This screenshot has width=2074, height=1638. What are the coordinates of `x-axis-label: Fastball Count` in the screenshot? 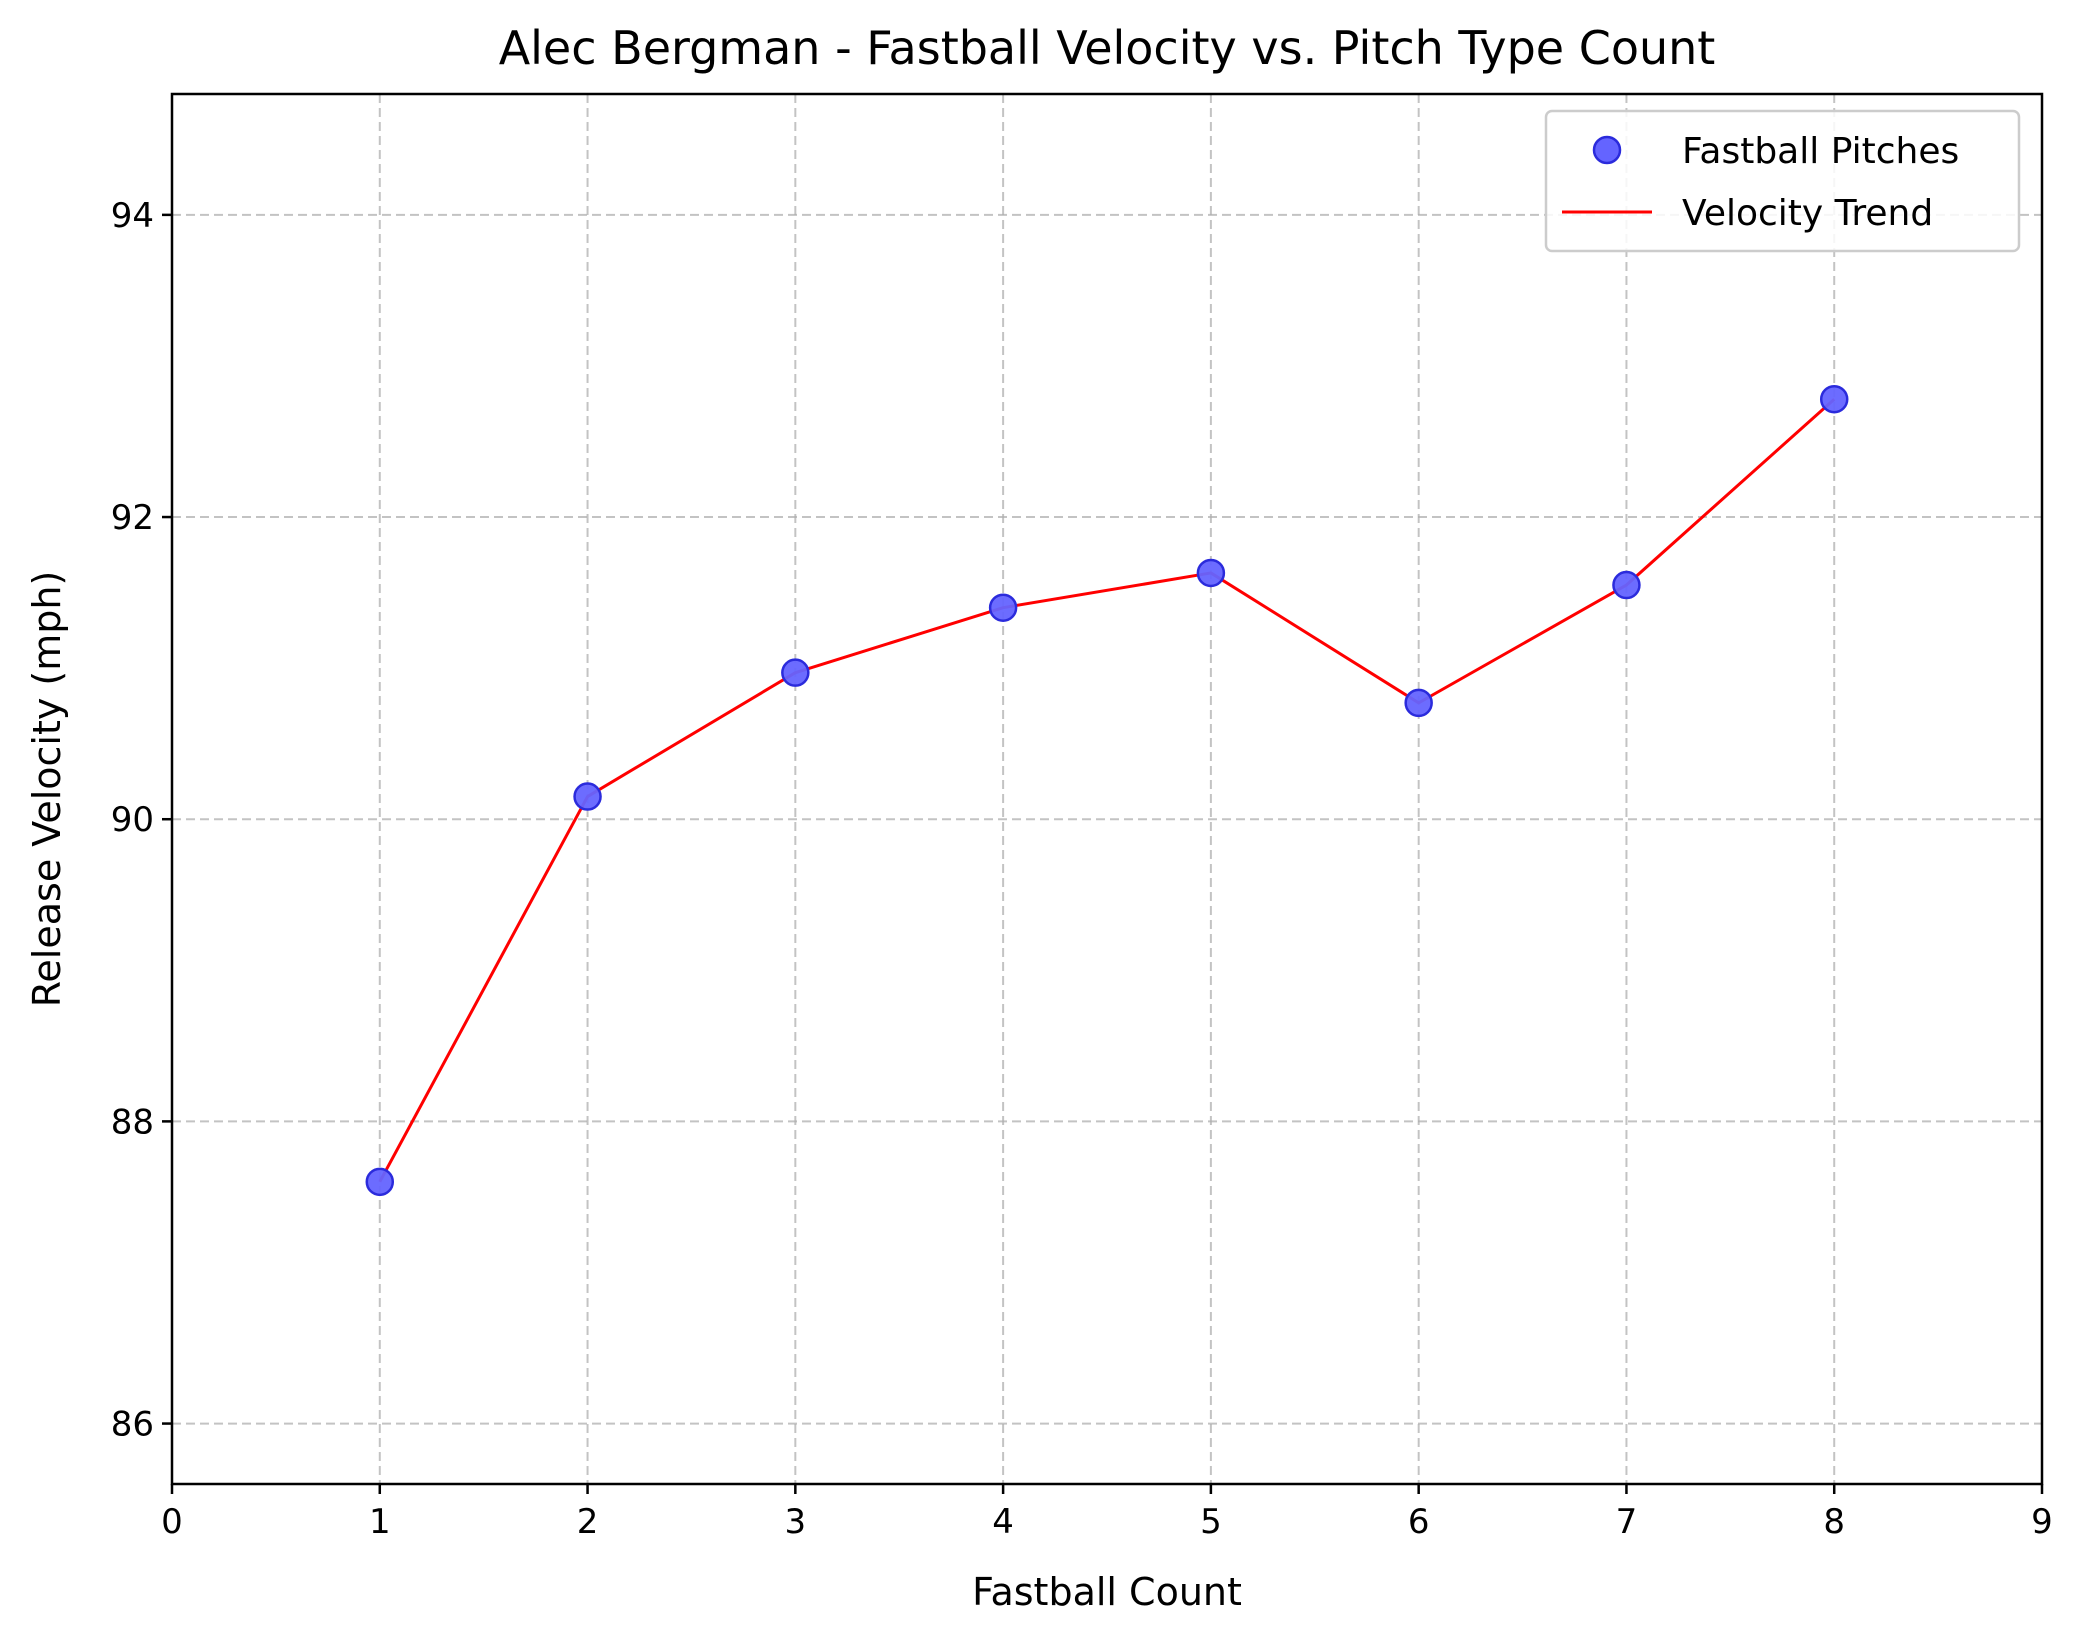 It's located at (1107, 1592).